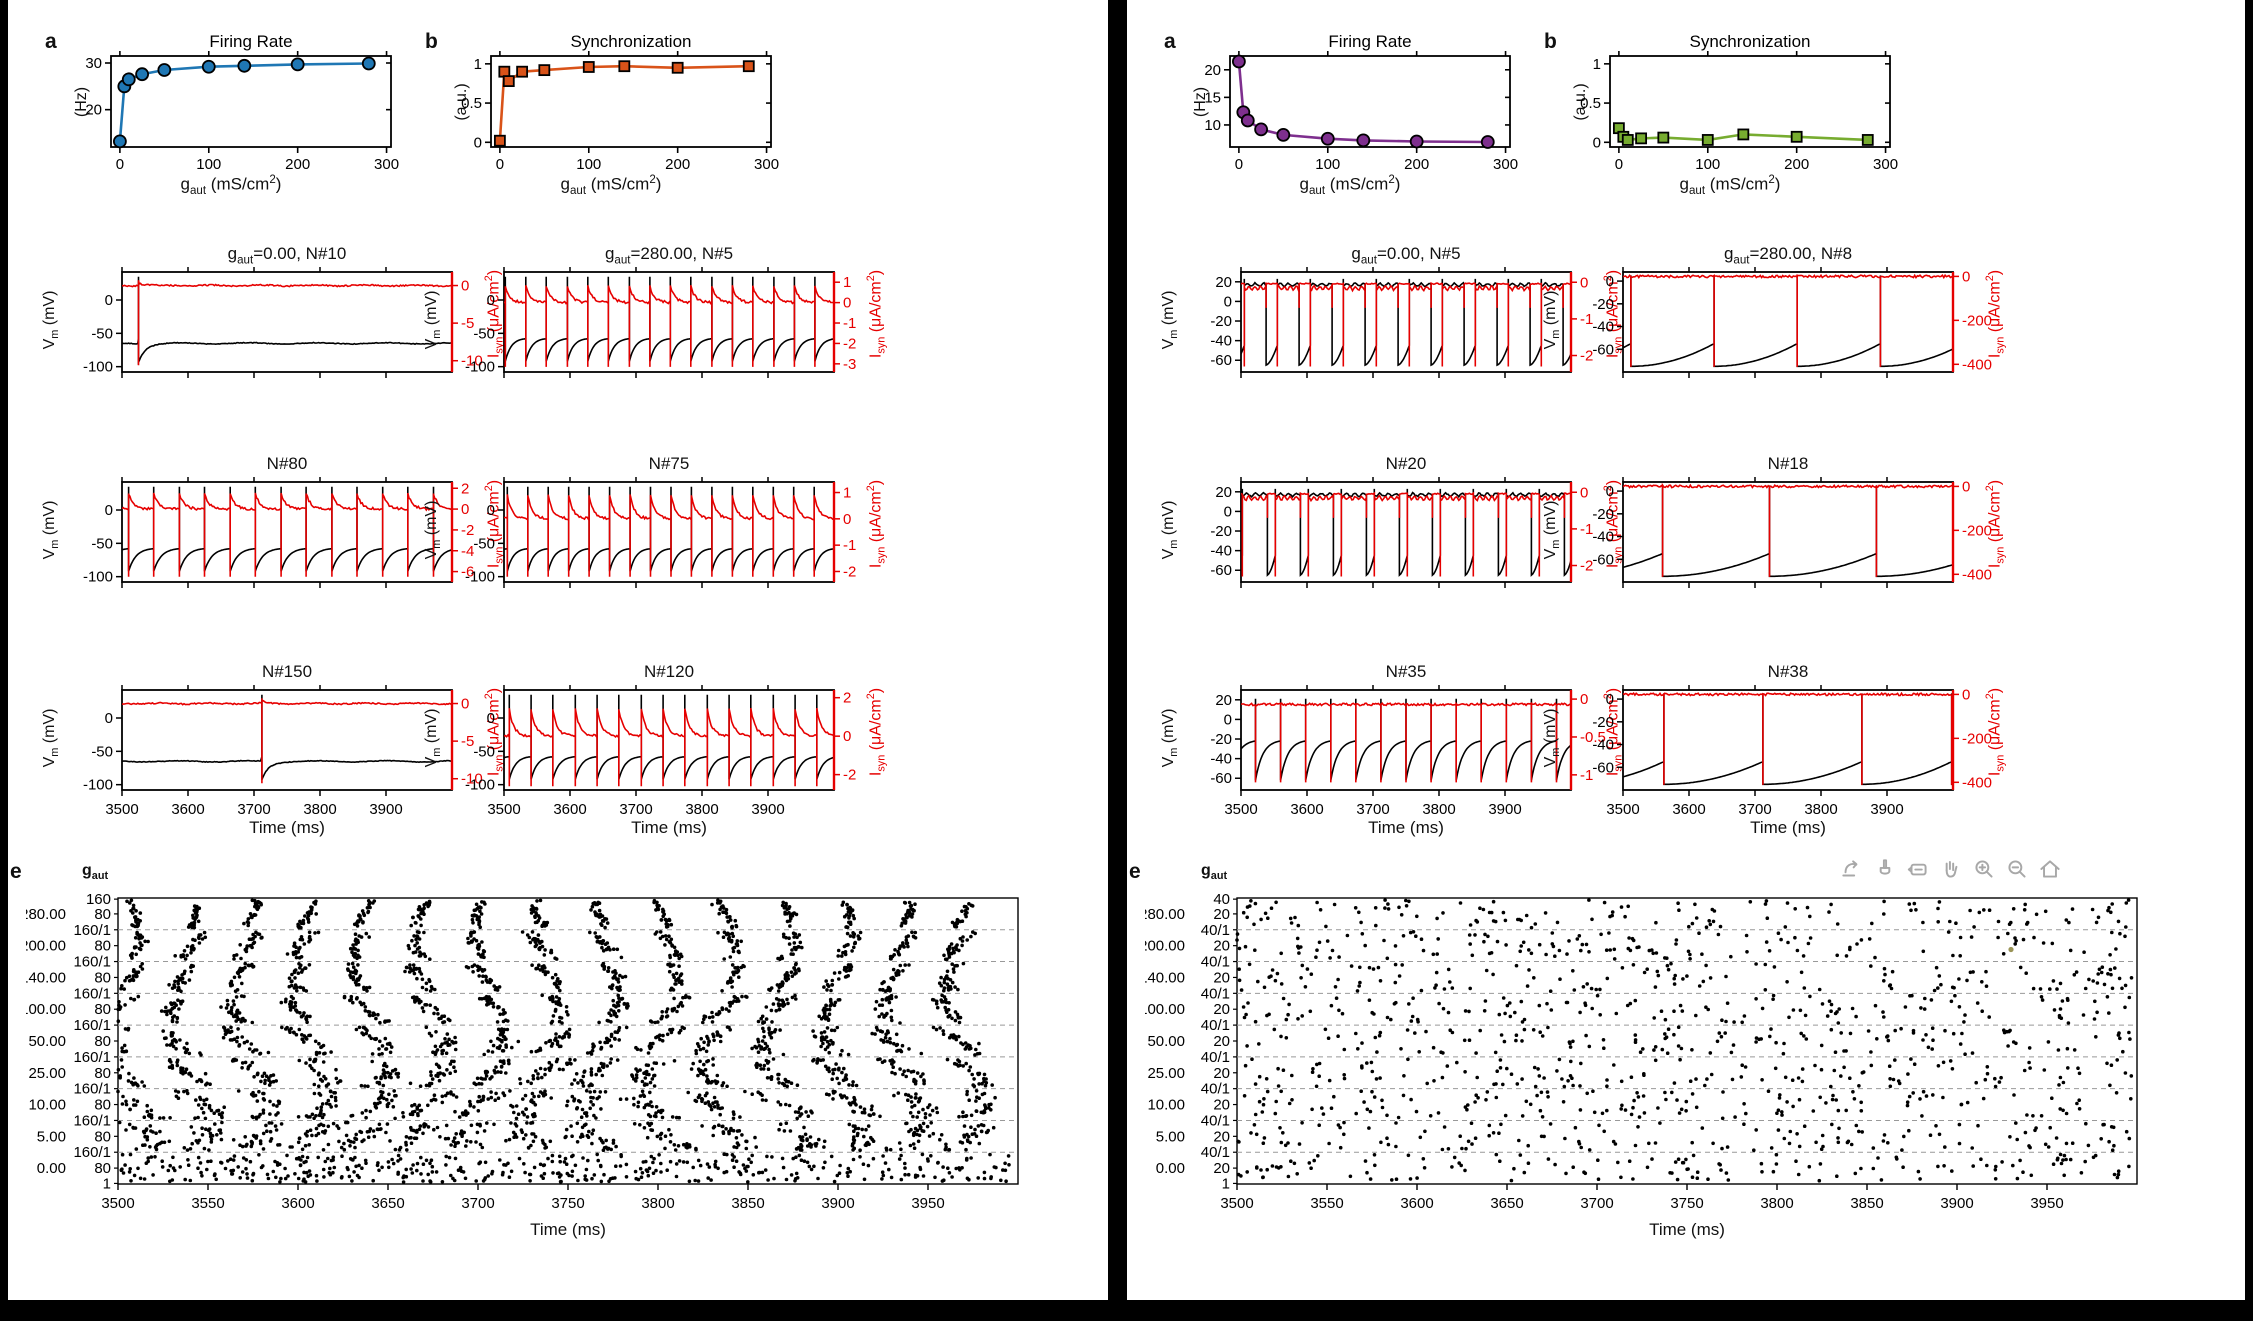  Describe the element at coordinates (278, 532) in the screenshot. I see `vm-isyn-trace: 0 -50 -100 2 0 -2 -4 -6` at that location.